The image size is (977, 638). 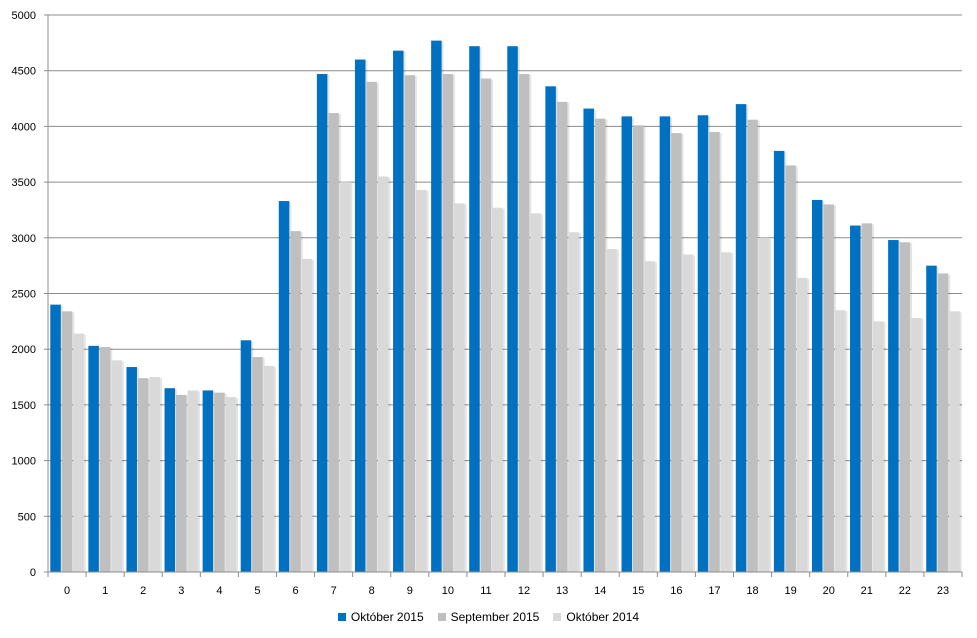 I want to click on y-tick-label: 1500, so click(x=24, y=406).